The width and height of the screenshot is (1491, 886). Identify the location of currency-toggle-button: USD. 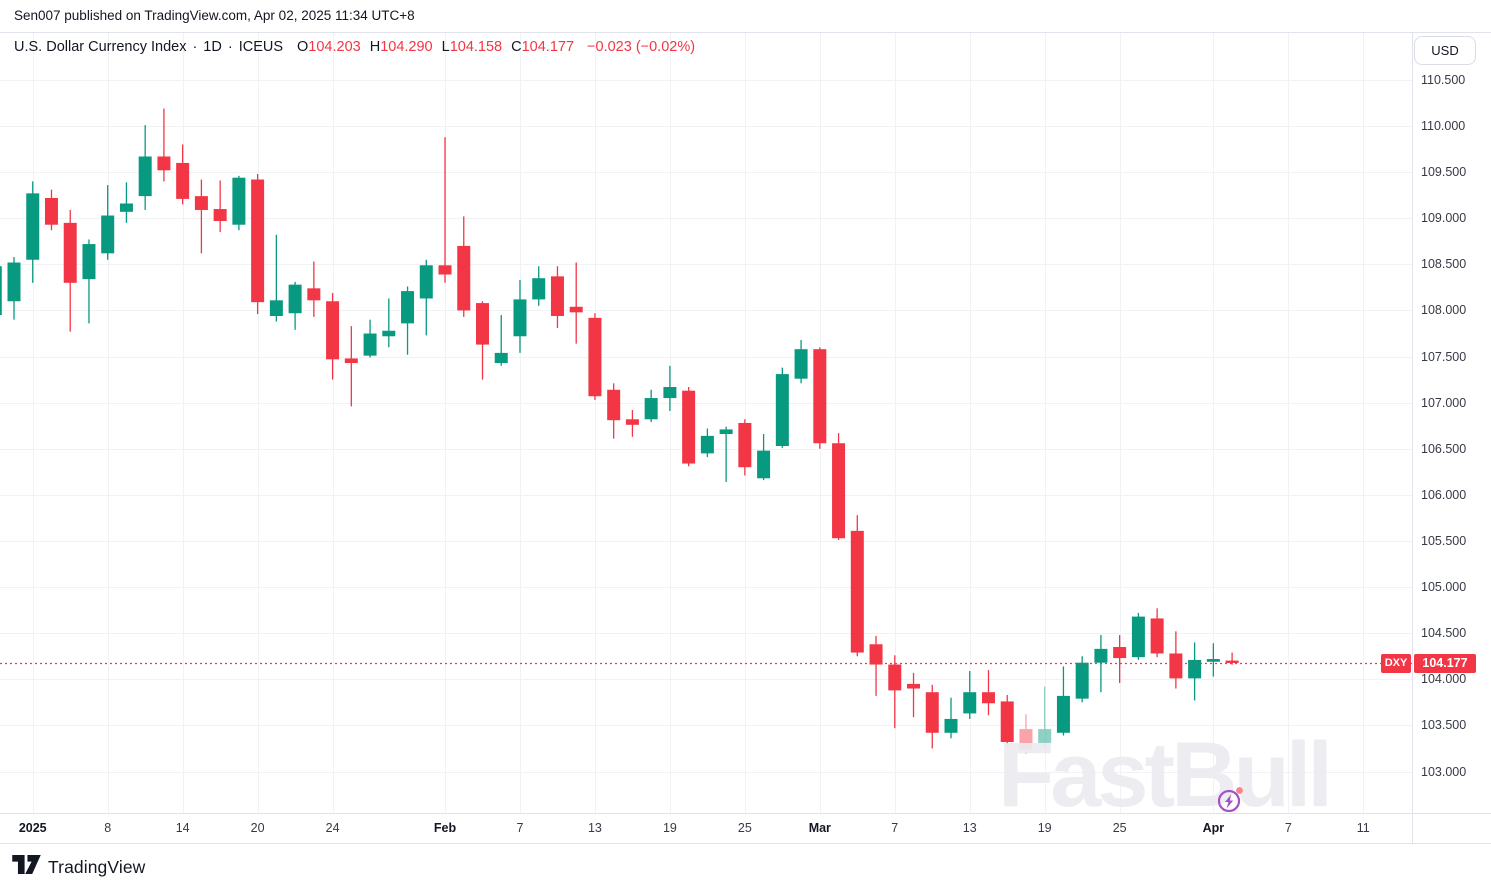
(1445, 50).